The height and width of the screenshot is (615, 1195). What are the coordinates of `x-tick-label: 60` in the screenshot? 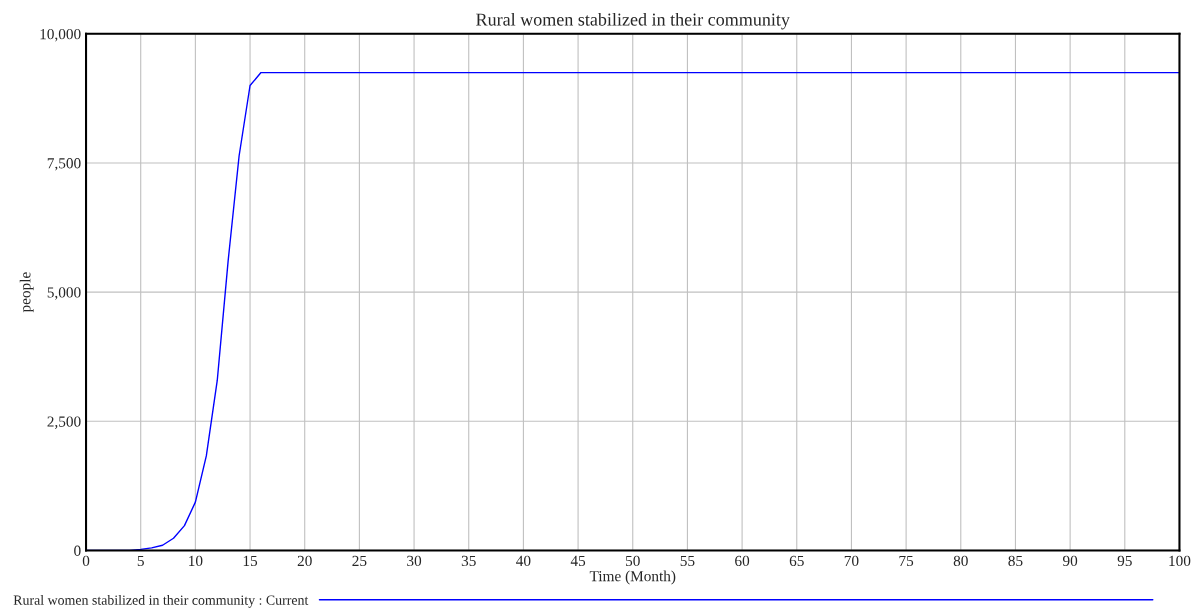 It's located at (742, 561).